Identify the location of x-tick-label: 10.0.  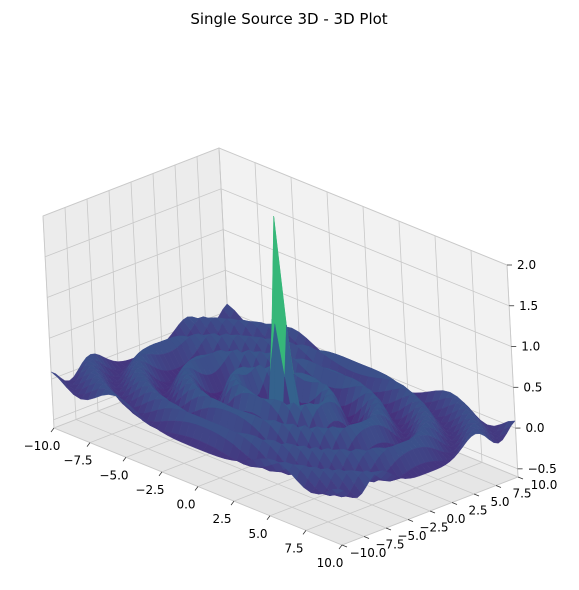
(330, 563).